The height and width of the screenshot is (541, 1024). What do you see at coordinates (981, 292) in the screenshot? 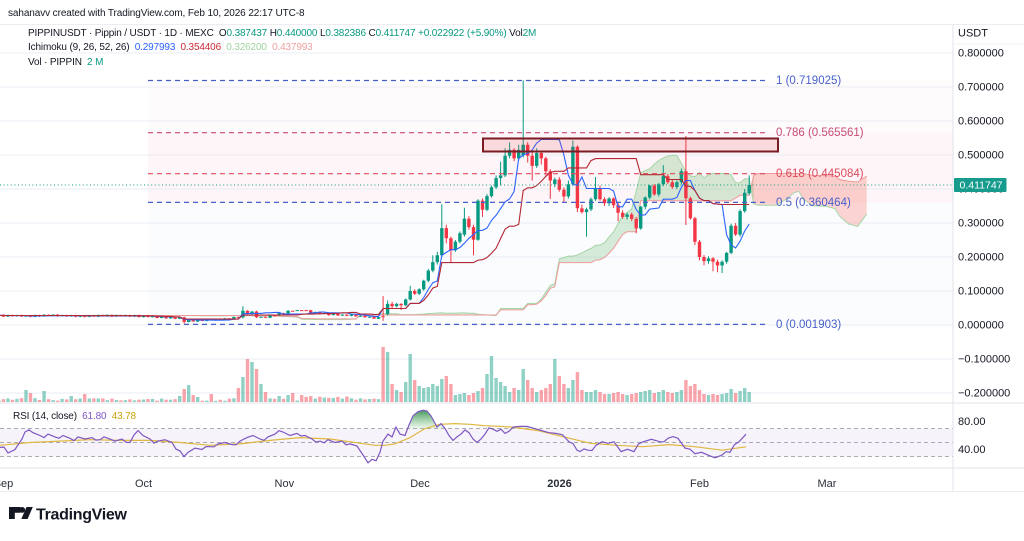
I see `svg-text: 0.100000` at bounding box center [981, 292].